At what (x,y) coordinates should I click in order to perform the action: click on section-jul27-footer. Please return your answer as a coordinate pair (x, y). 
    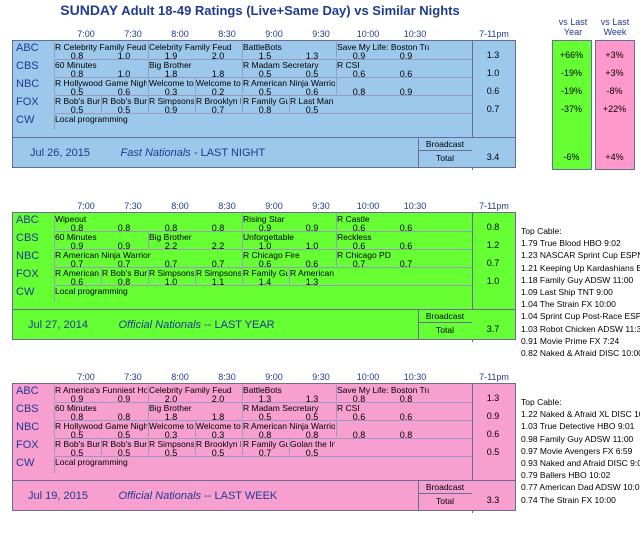
    Looking at the image, I should click on (264, 325).